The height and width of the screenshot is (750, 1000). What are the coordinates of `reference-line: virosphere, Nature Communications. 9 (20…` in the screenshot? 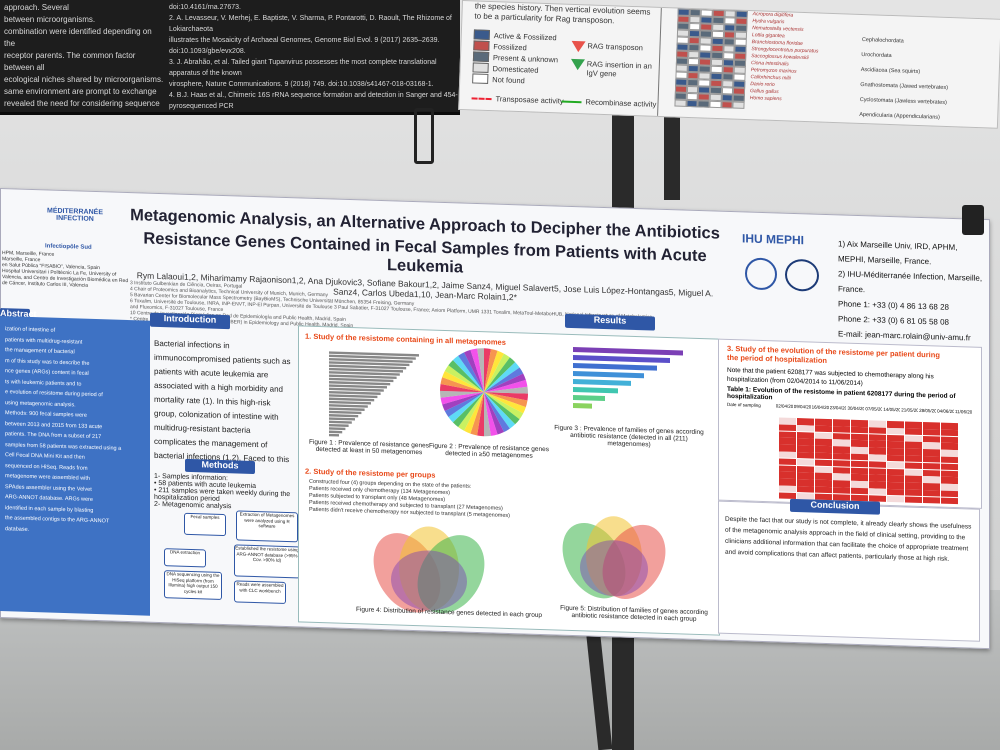 It's located at (301, 84).